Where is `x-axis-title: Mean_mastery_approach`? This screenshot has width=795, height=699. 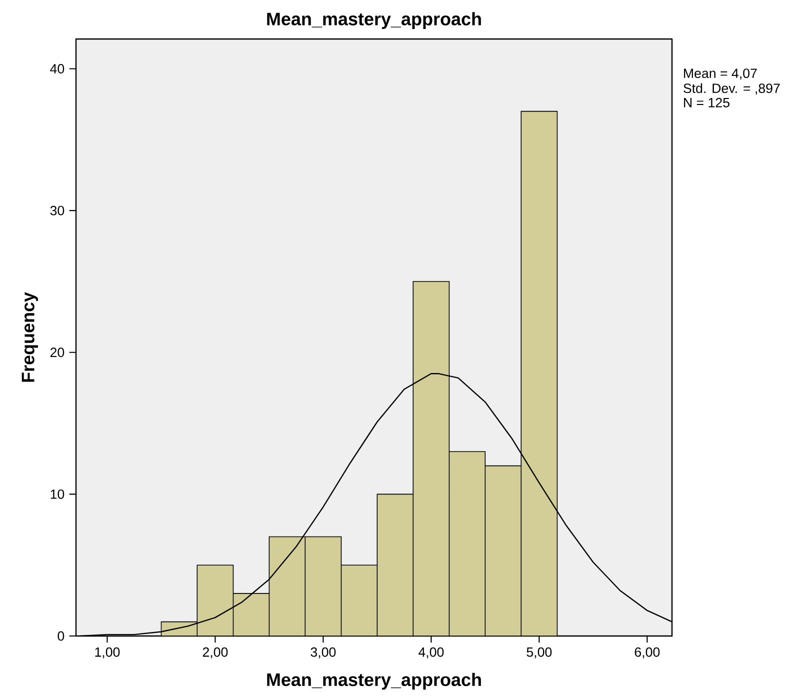
x-axis-title: Mean_mastery_approach is located at coordinates (374, 681).